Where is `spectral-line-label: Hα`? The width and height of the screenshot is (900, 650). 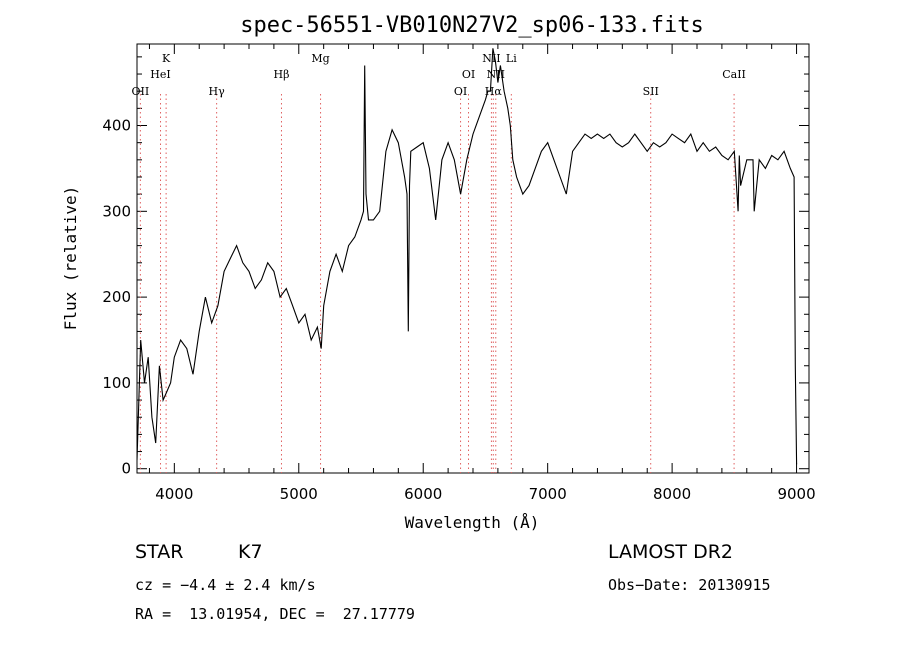
spectral-line-label: Hα is located at coordinates (494, 91).